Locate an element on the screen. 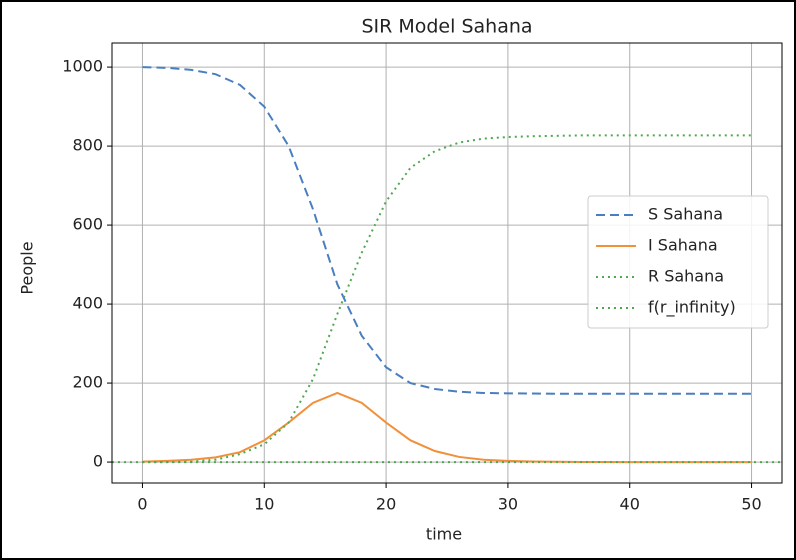 The image size is (796, 560). x-tick-label: 50 is located at coordinates (751, 504).